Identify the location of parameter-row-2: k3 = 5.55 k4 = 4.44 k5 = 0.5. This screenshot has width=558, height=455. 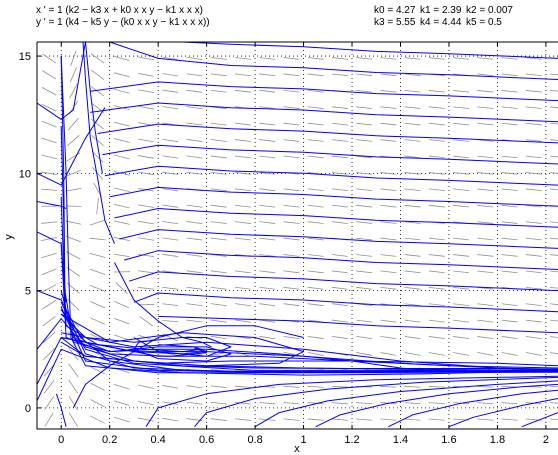
(450, 23).